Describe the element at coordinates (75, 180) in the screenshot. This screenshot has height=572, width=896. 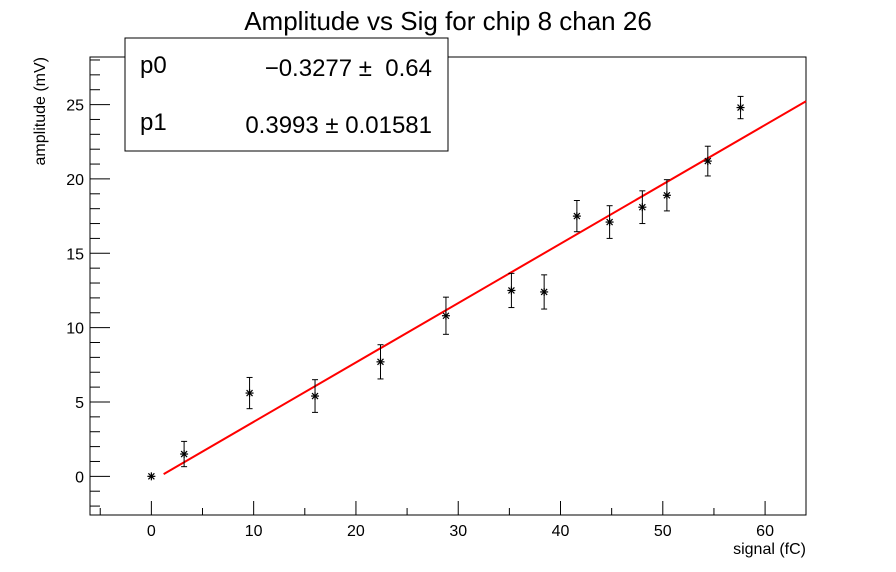
I see `y-tick-label: 20` at that location.